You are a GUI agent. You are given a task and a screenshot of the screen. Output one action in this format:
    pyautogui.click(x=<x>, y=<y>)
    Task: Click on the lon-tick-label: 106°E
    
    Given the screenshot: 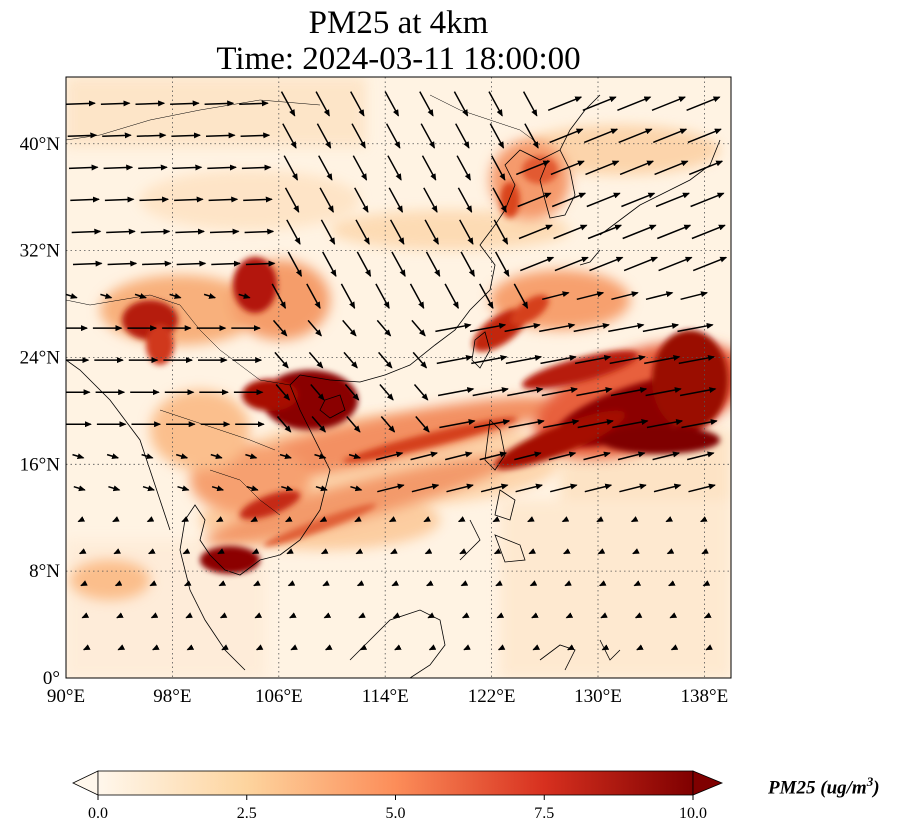 What is the action you would take?
    pyautogui.click(x=279, y=696)
    